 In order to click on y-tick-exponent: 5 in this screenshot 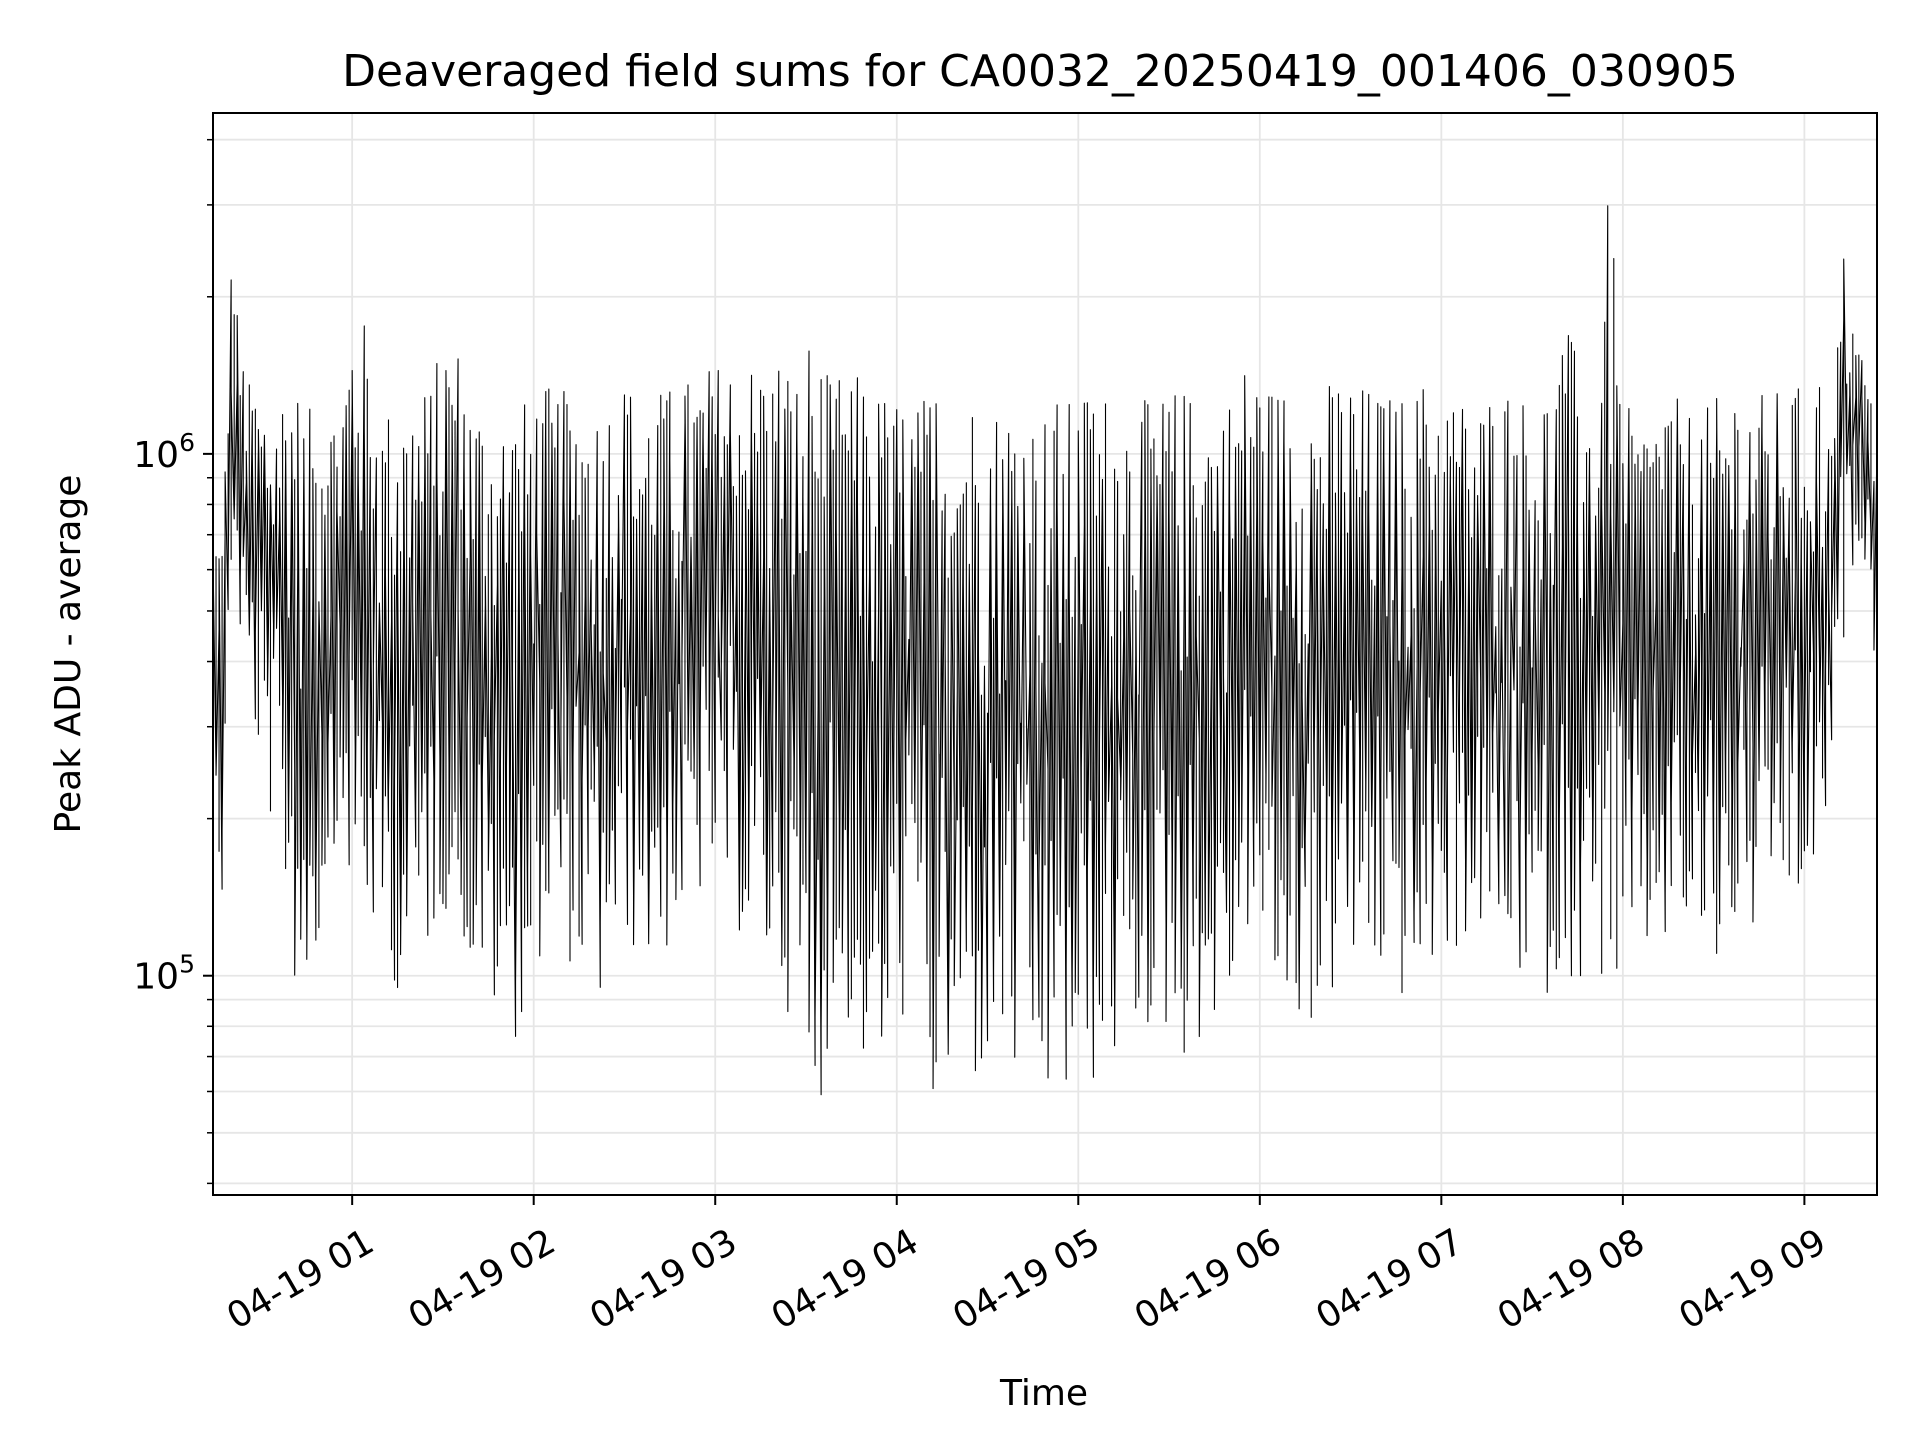, I will do `click(187, 964)`.